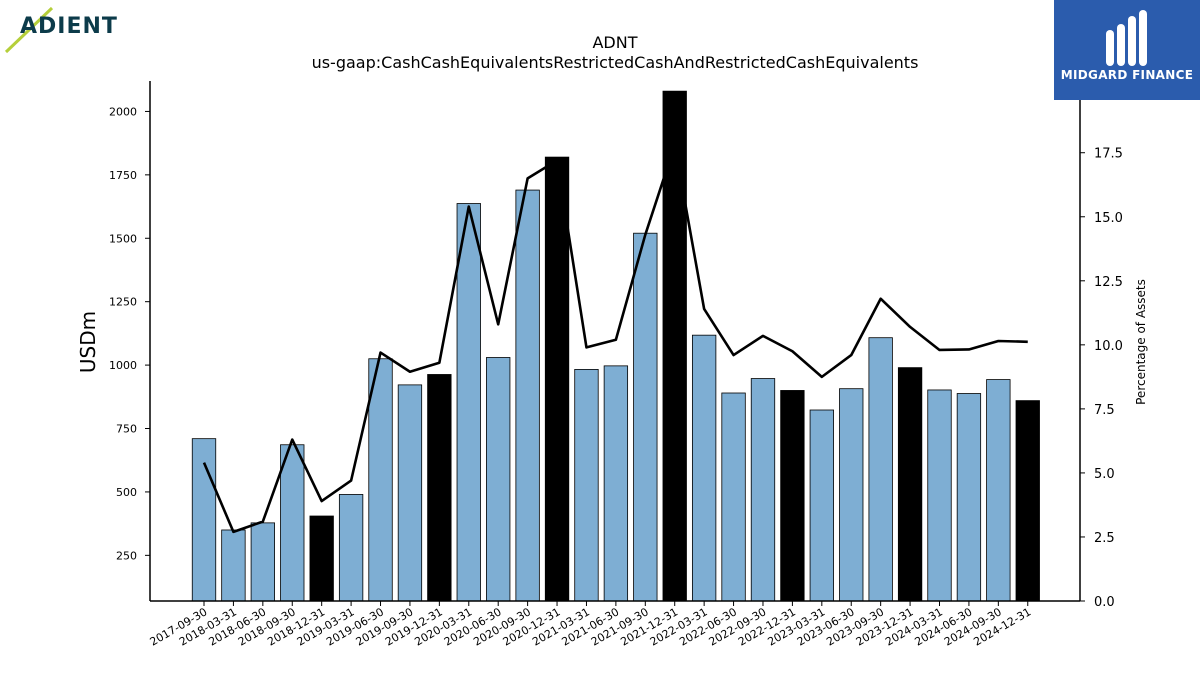 The image size is (1200, 675). I want to click on y2-tick-label: 10.0, so click(1108, 346).